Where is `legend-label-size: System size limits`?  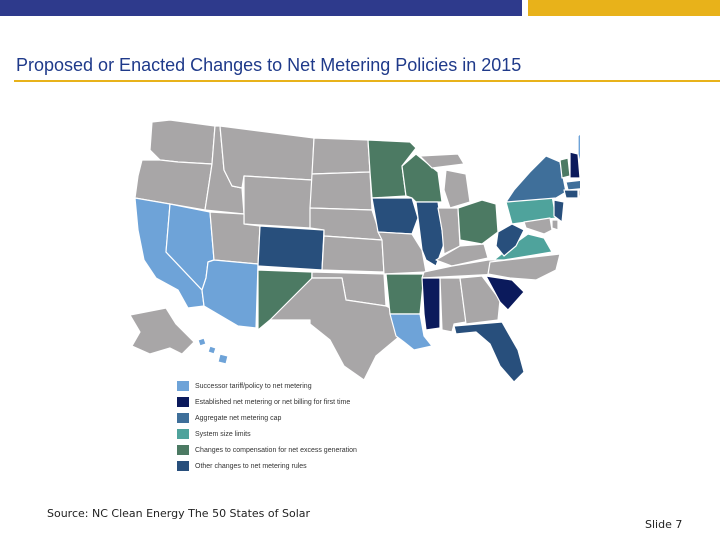 legend-label-size: System size limits is located at coordinates (223, 434).